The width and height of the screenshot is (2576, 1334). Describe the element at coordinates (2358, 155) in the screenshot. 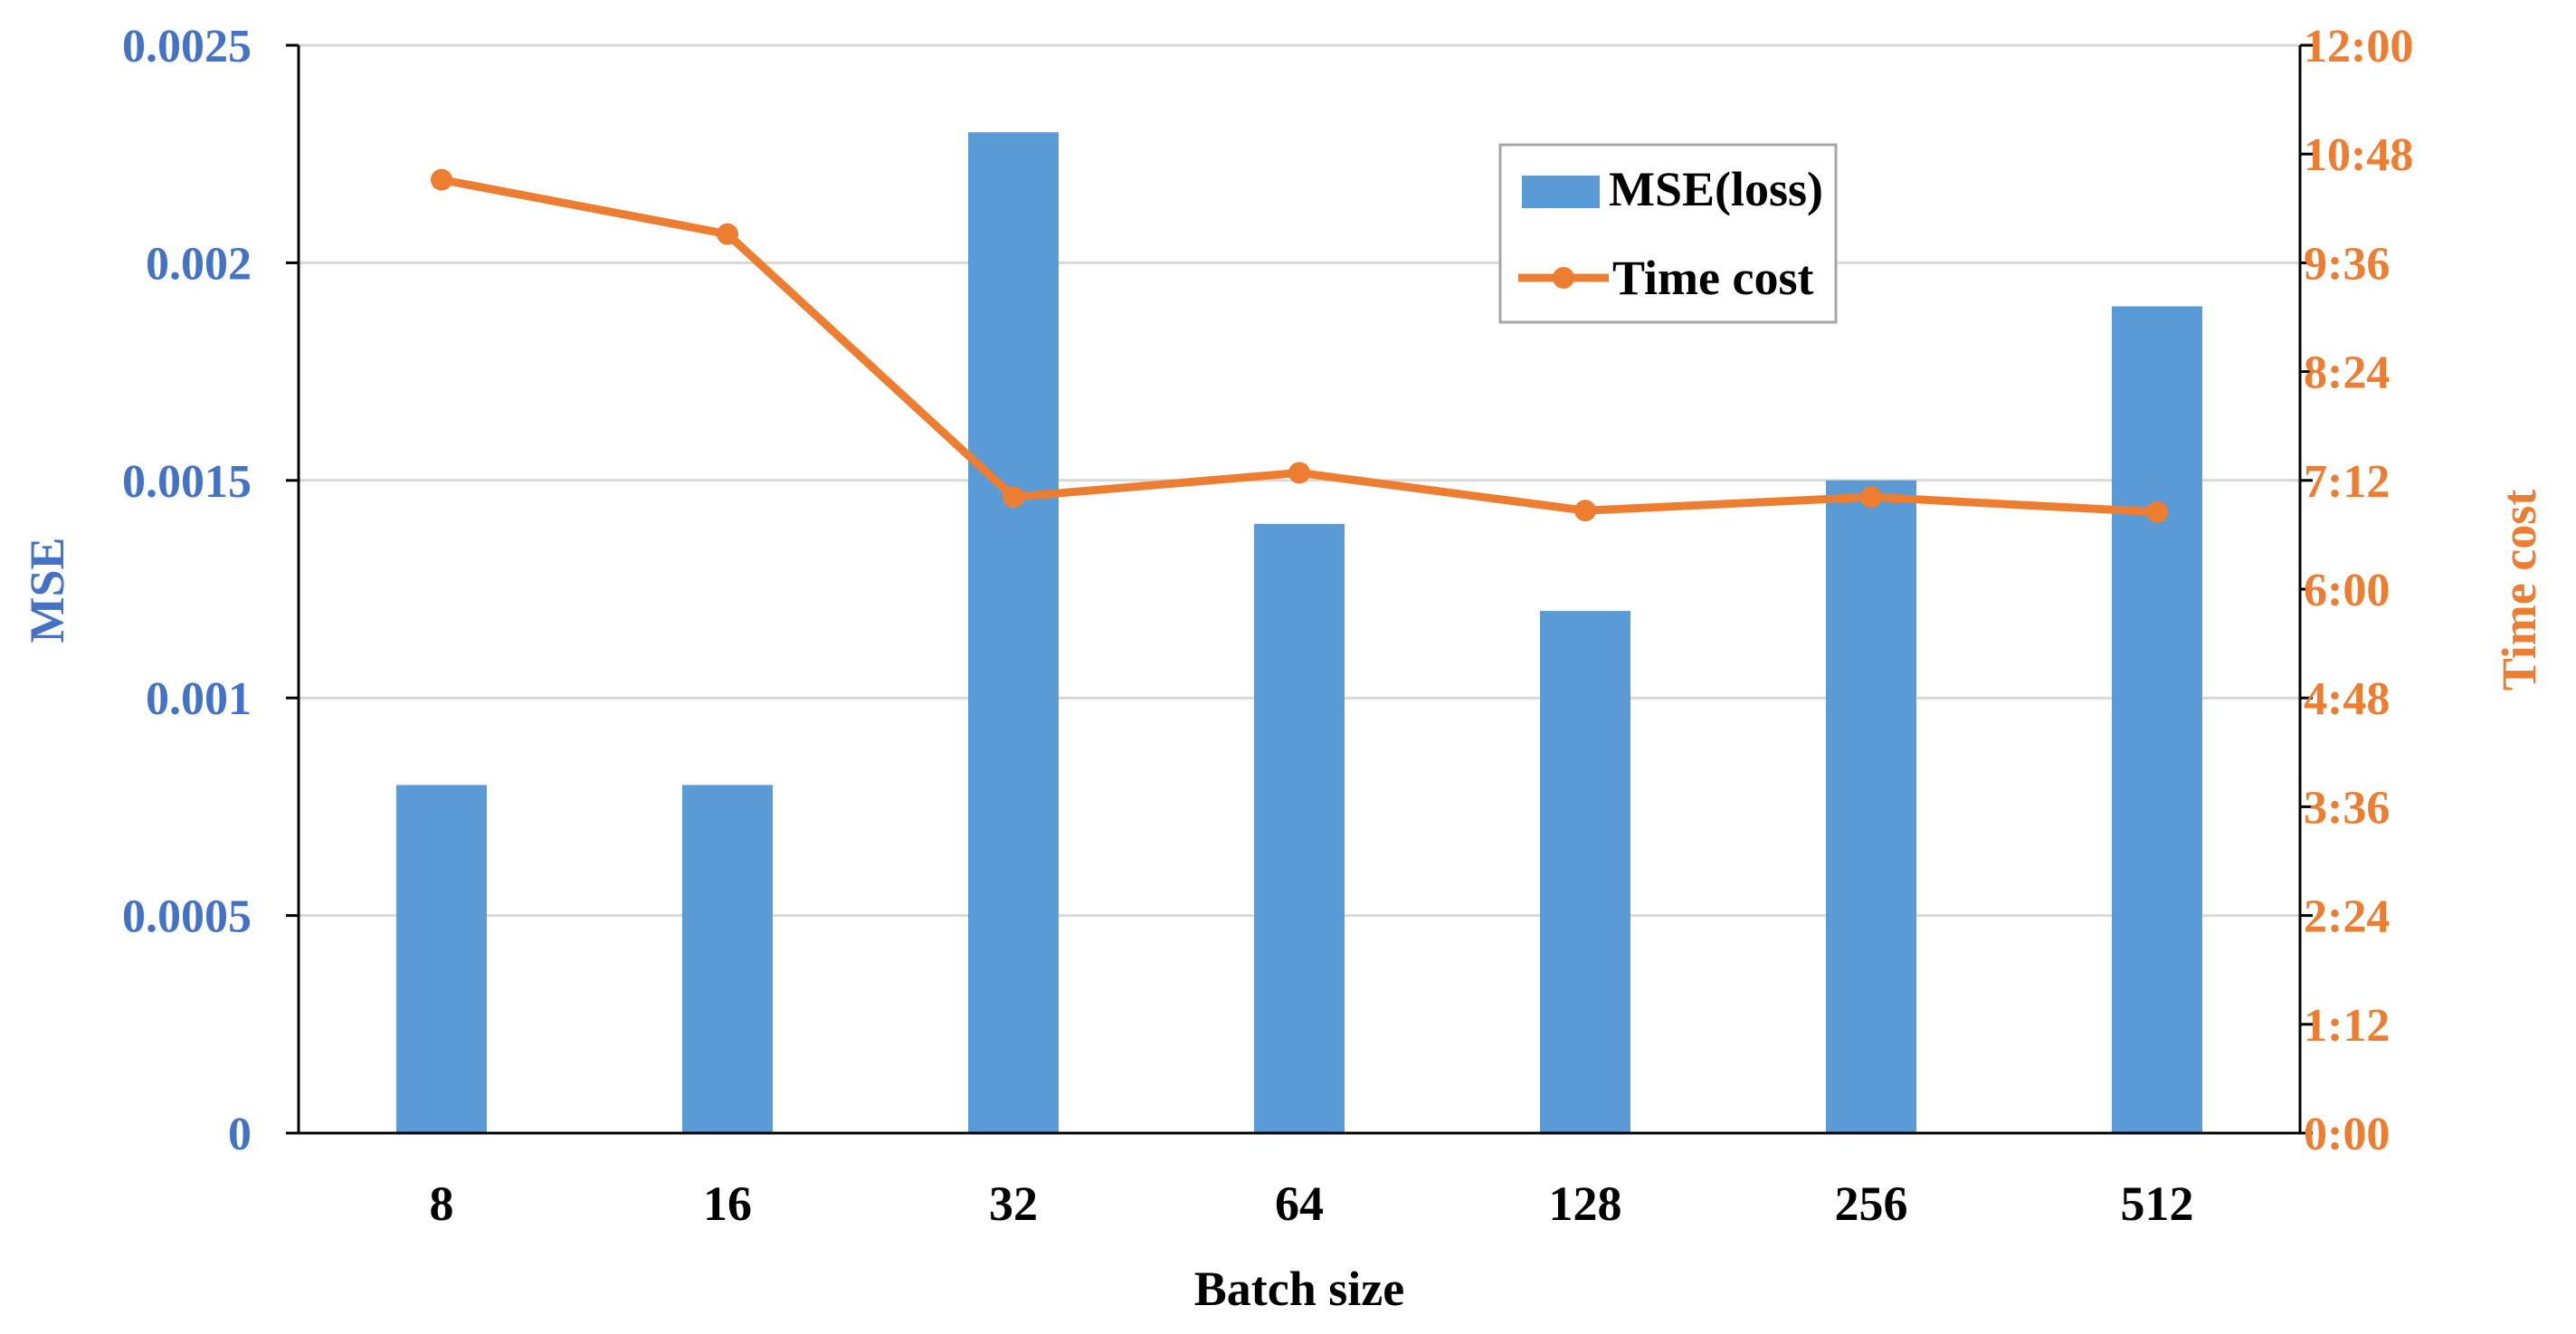

I see `right-tick-label-9: 10:48` at that location.